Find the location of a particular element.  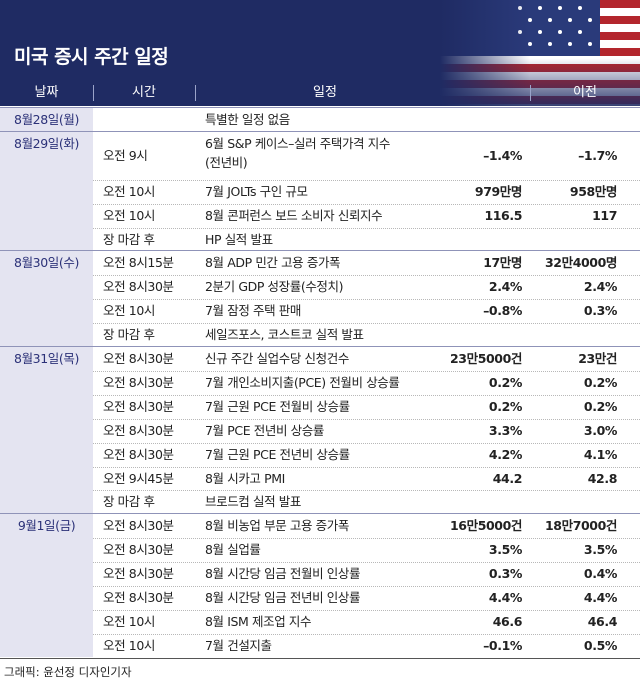

time-cell: 오전 8시15분 is located at coordinates (138, 263).